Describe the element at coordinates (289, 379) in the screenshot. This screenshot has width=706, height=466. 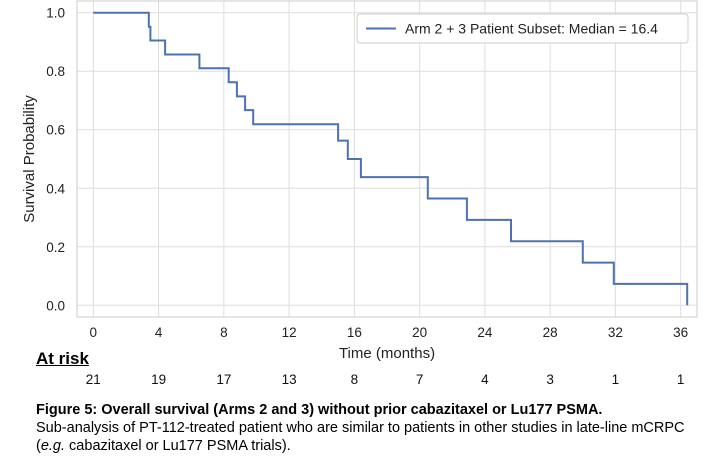
I see `at-risk-count: 13` at that location.